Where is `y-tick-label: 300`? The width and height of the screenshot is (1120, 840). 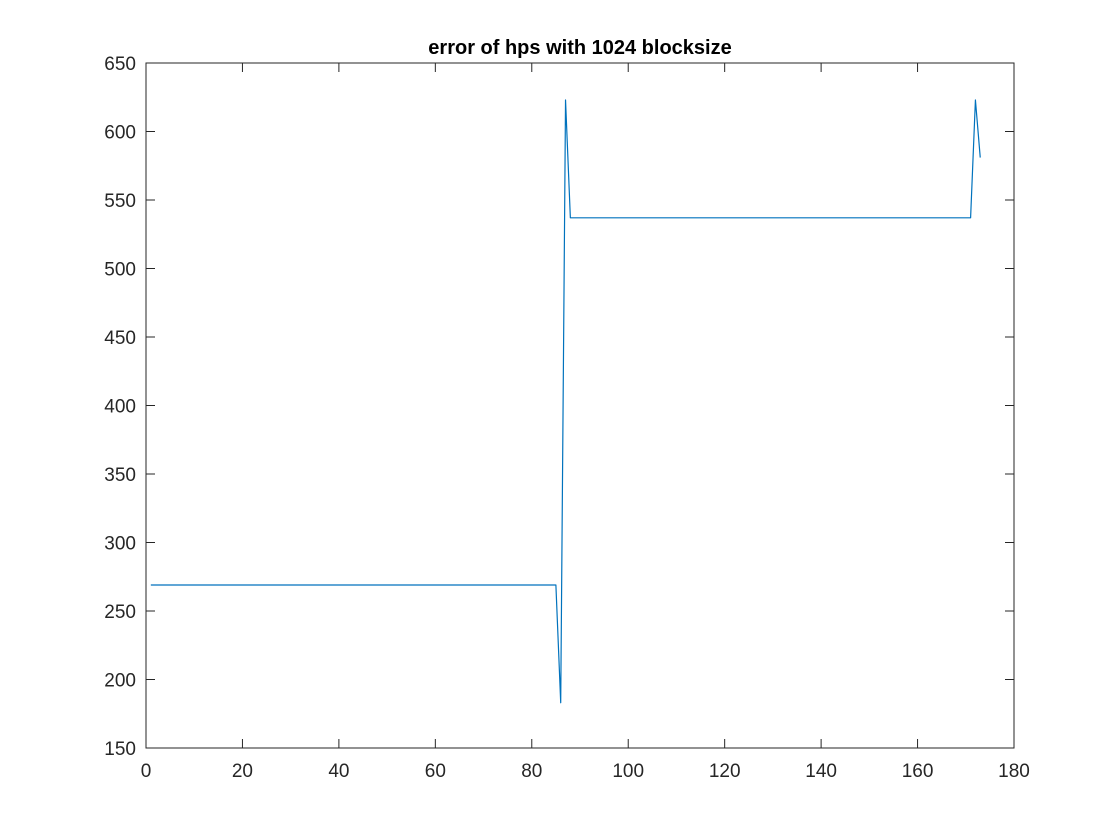 y-tick-label: 300 is located at coordinates (120, 544).